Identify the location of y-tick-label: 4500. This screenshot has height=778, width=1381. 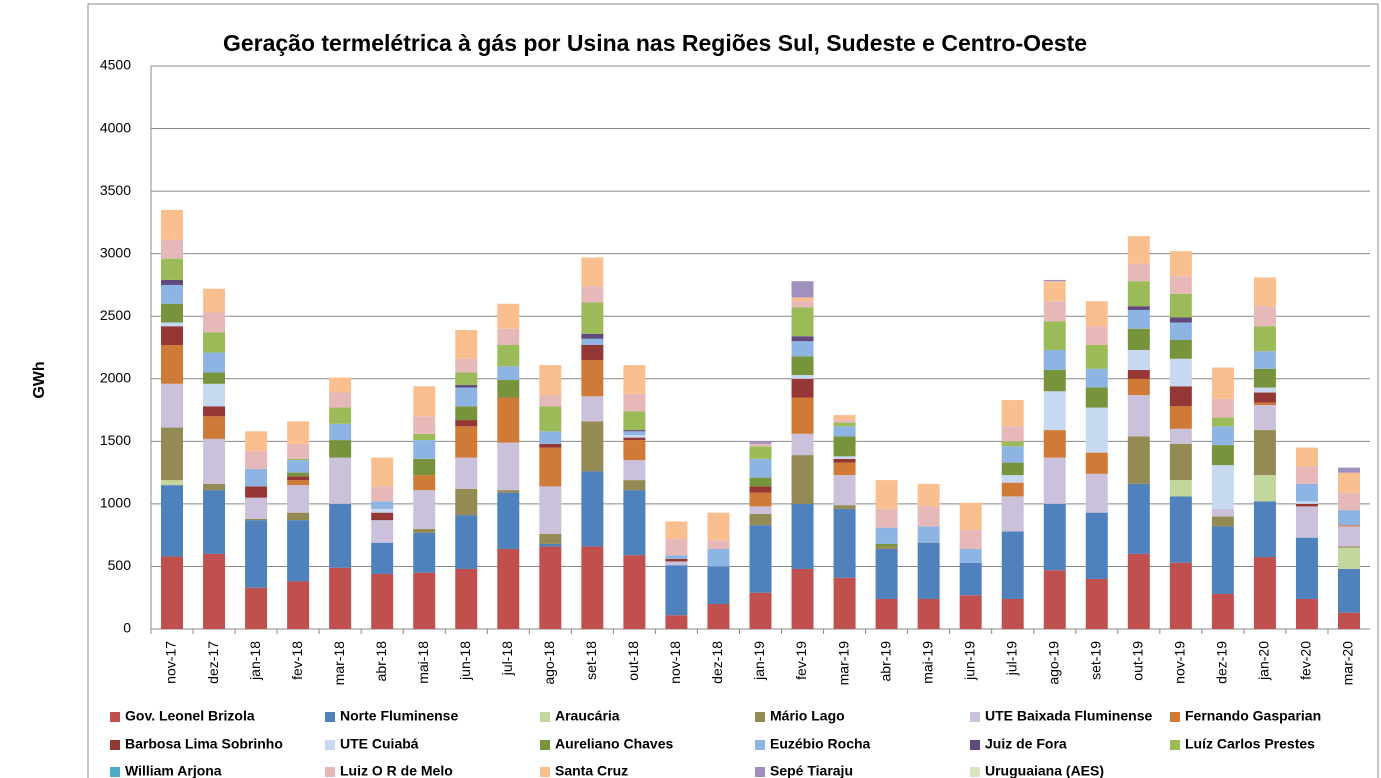
(115, 65).